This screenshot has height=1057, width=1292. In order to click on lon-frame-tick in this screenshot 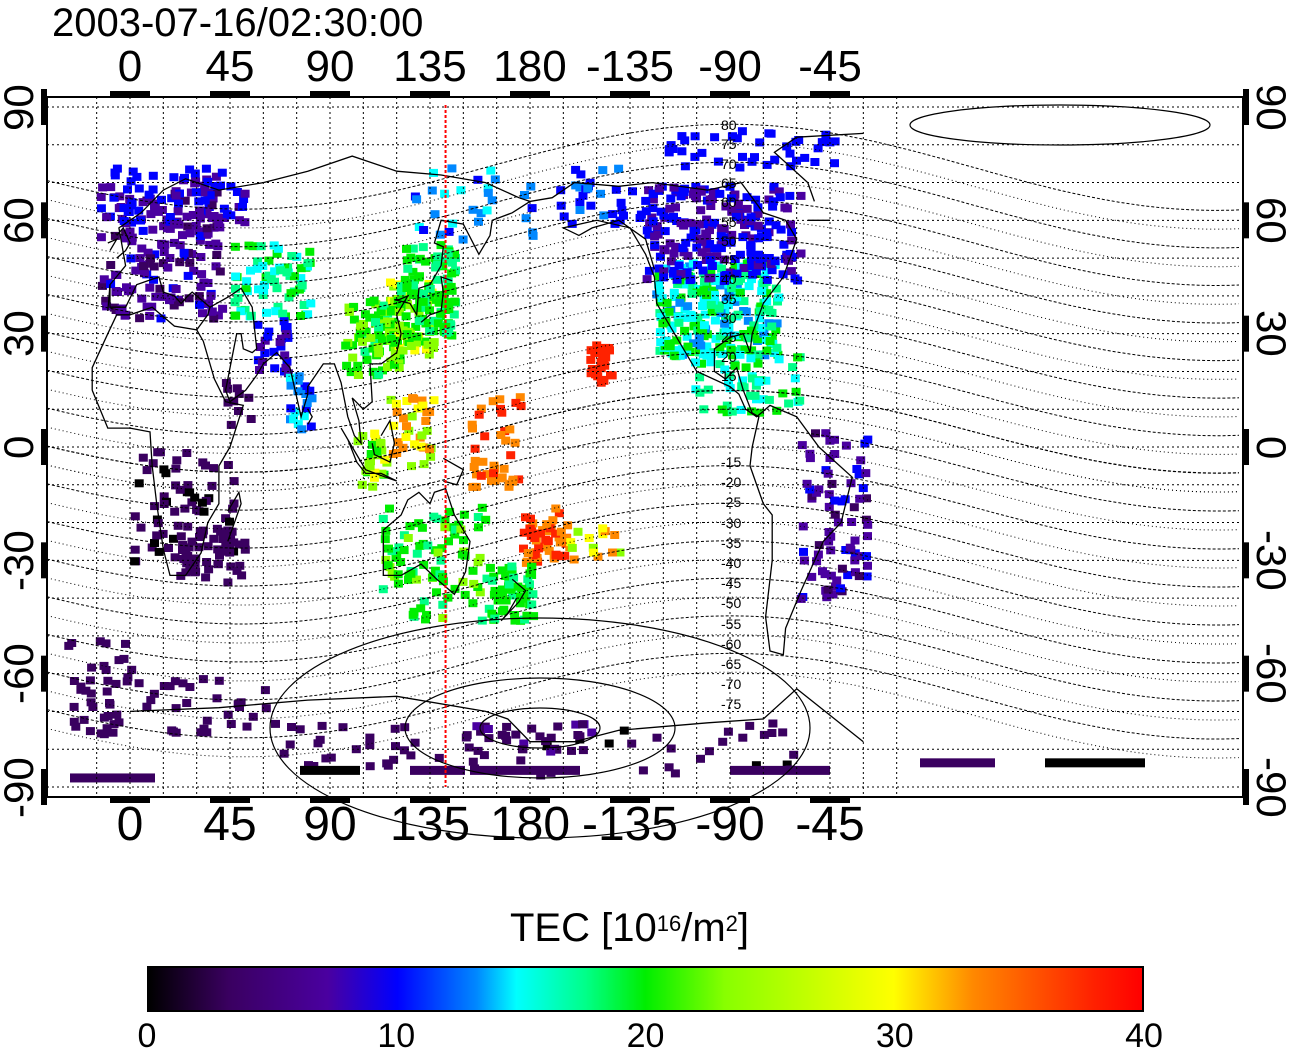, I will do `click(330, 94)`.